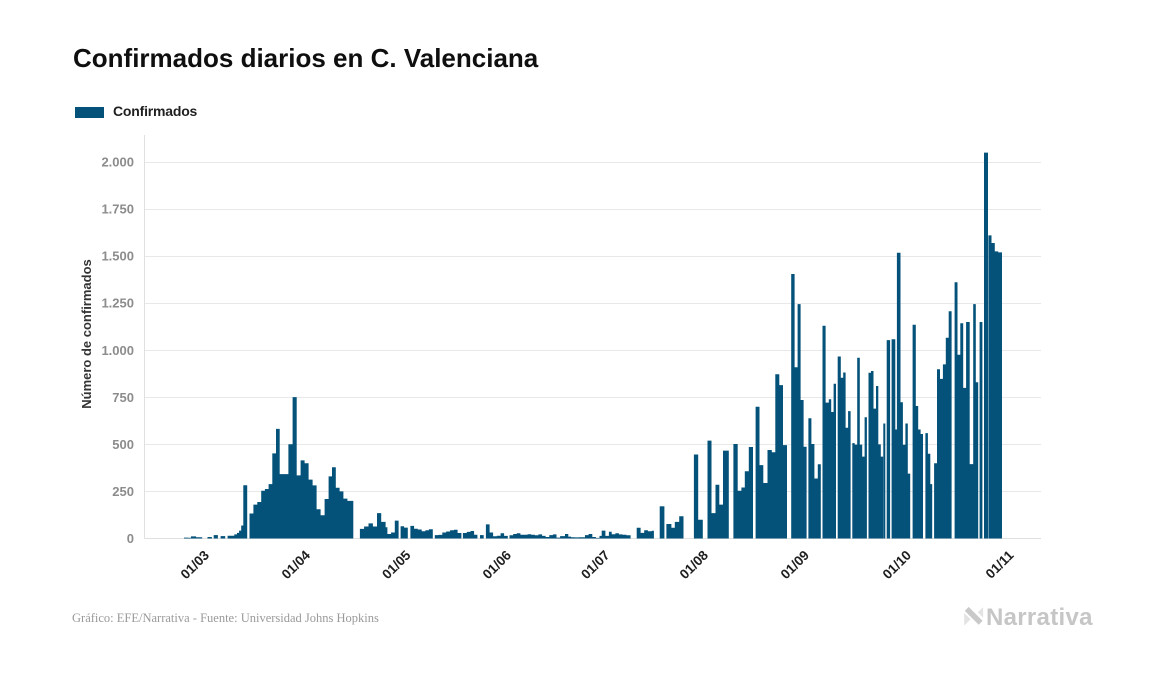 Image resolution: width=1157 pixels, height=674 pixels. Describe the element at coordinates (897, 565) in the screenshot. I see `svg-text: 01/10` at that location.